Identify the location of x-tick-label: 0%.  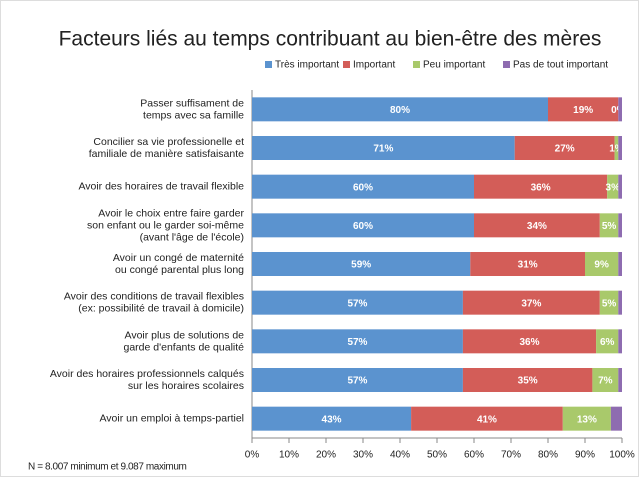
(252, 455).